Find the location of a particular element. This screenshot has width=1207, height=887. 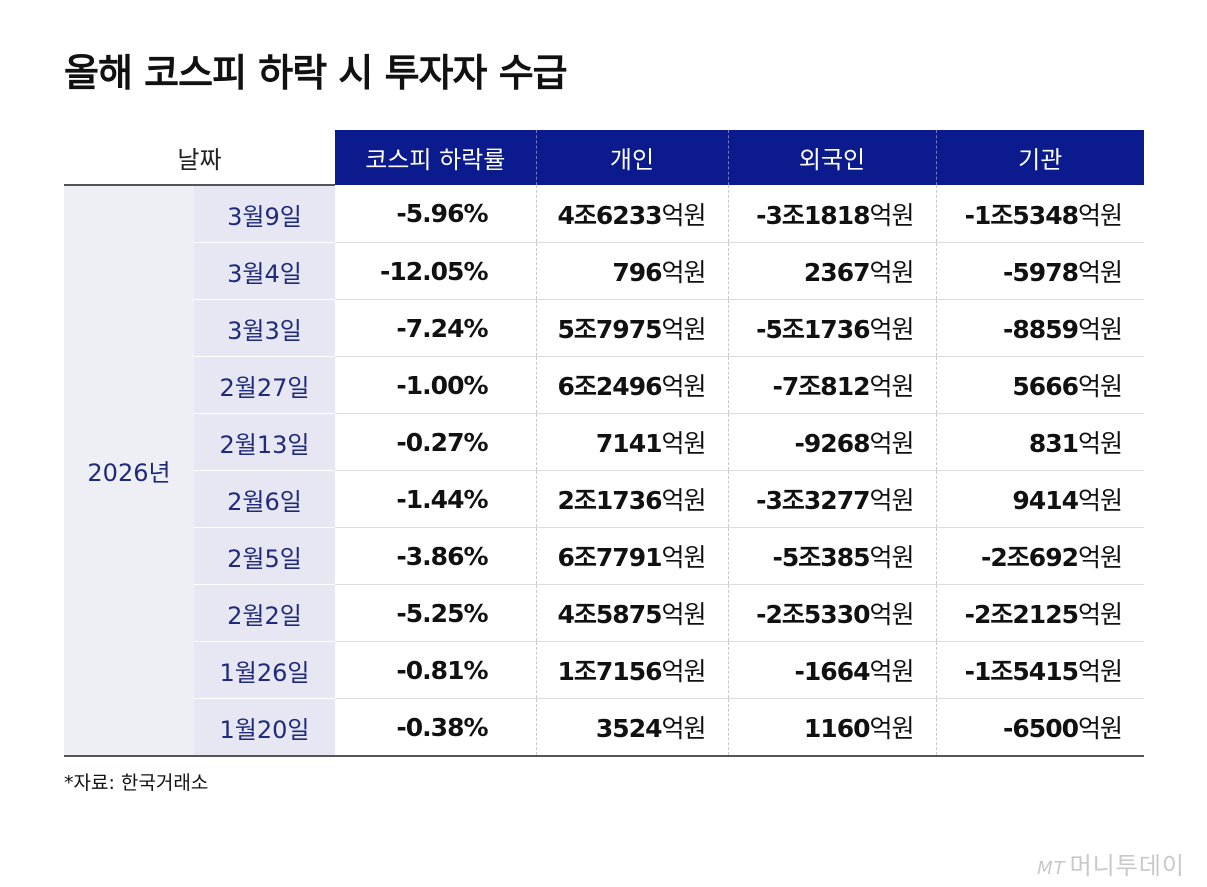

foreign-cell: -3조1818억원 is located at coordinates (832, 214).